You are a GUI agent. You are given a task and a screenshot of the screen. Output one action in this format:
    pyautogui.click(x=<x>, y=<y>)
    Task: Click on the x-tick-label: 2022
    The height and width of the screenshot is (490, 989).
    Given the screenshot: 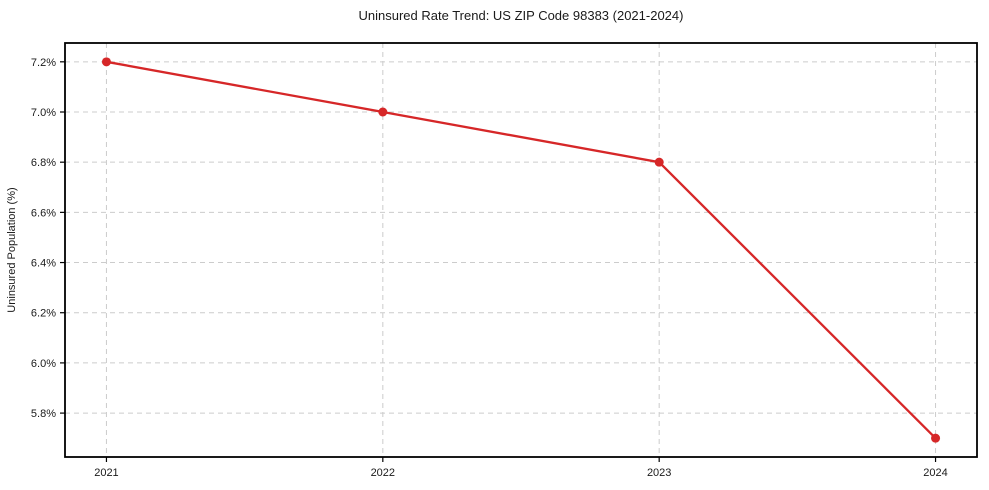 What is the action you would take?
    pyautogui.click(x=383, y=473)
    